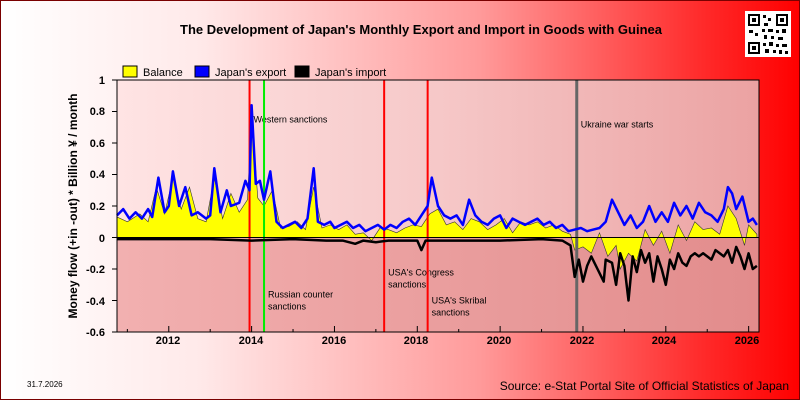 This screenshot has height=400, width=800. Describe the element at coordinates (102, 239) in the screenshot. I see `y-tick-label: 0` at that location.